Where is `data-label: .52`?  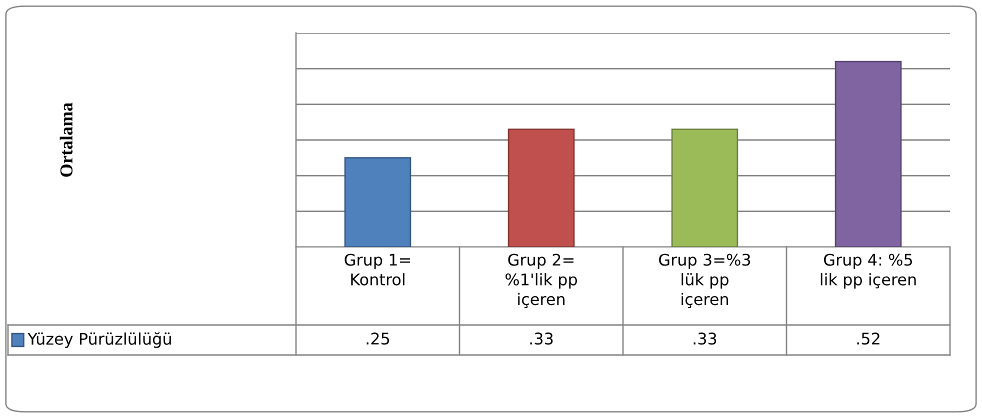 data-label: .52 is located at coordinates (868, 338).